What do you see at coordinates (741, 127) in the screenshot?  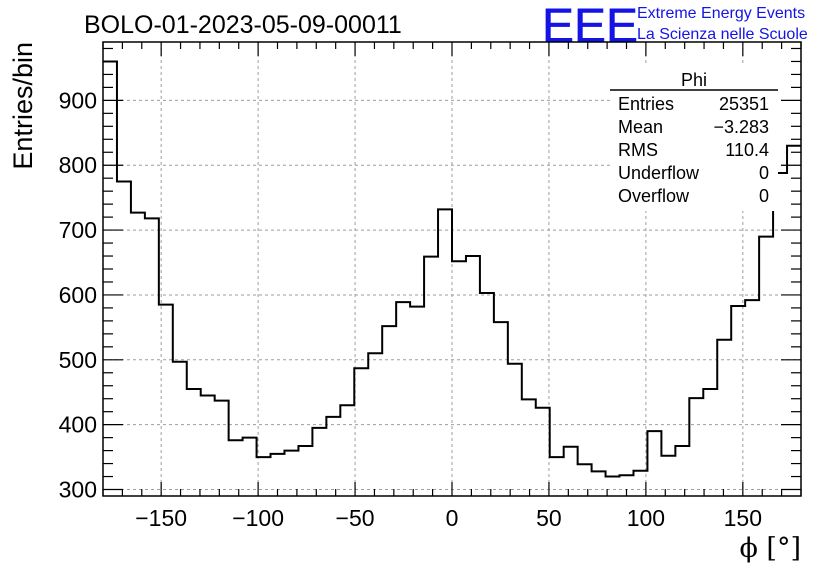 I see `stats-value: −3.283` at bounding box center [741, 127].